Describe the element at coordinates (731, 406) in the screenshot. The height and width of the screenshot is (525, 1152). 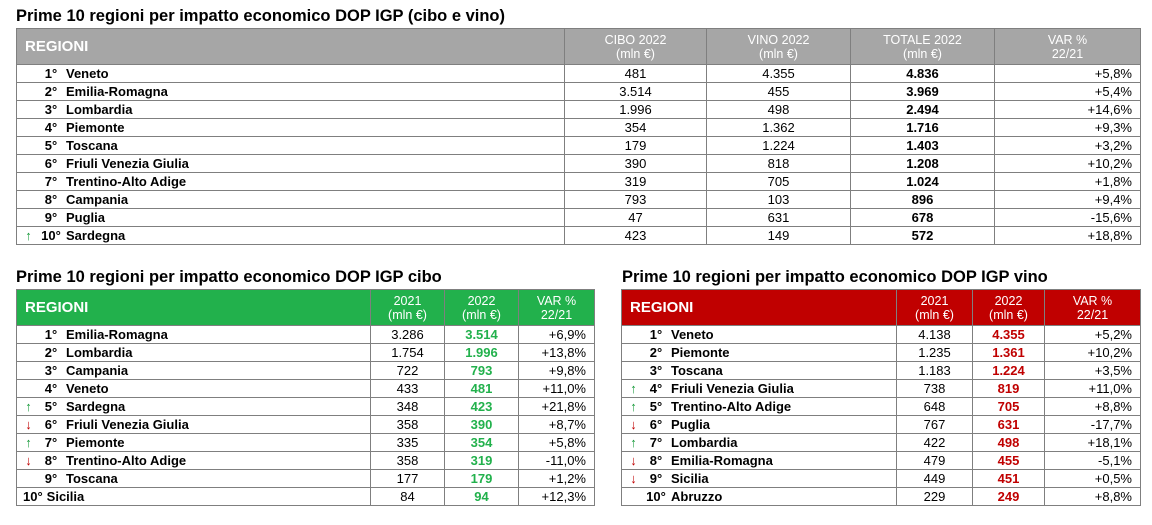
I see `region-name: Trentino-Alto Adige` at that location.